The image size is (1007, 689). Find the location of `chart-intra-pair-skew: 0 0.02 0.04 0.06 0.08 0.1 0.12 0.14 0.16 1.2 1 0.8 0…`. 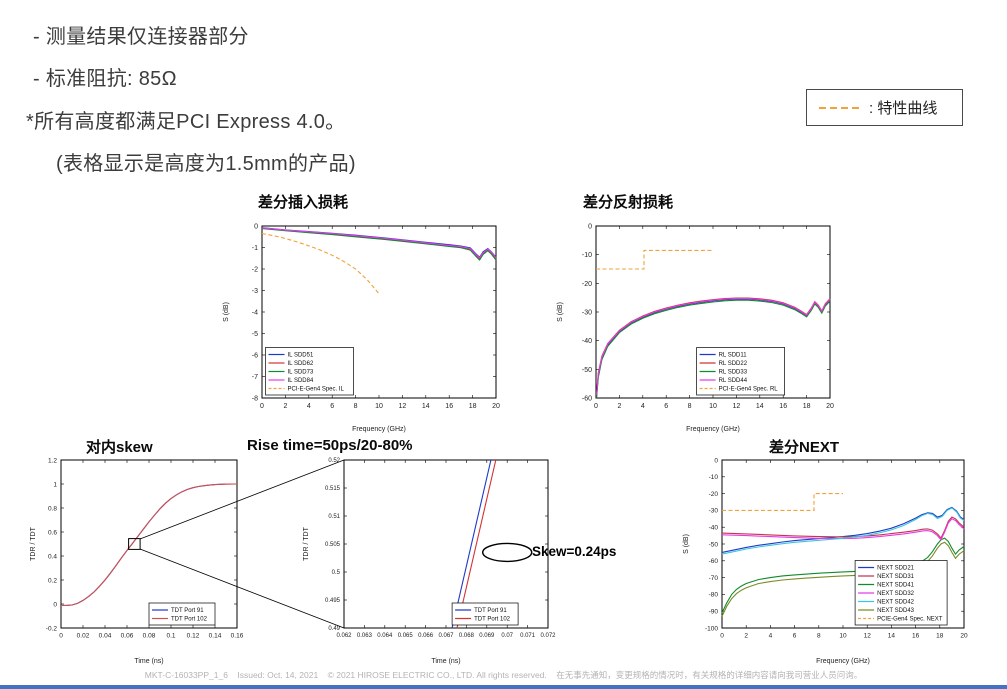

chart-intra-pair-skew: 0 0.02 0.04 0.06 0.08 0.1 0.12 0.14 0.16 1.2 1 0.8 0… is located at coordinates (137, 561).